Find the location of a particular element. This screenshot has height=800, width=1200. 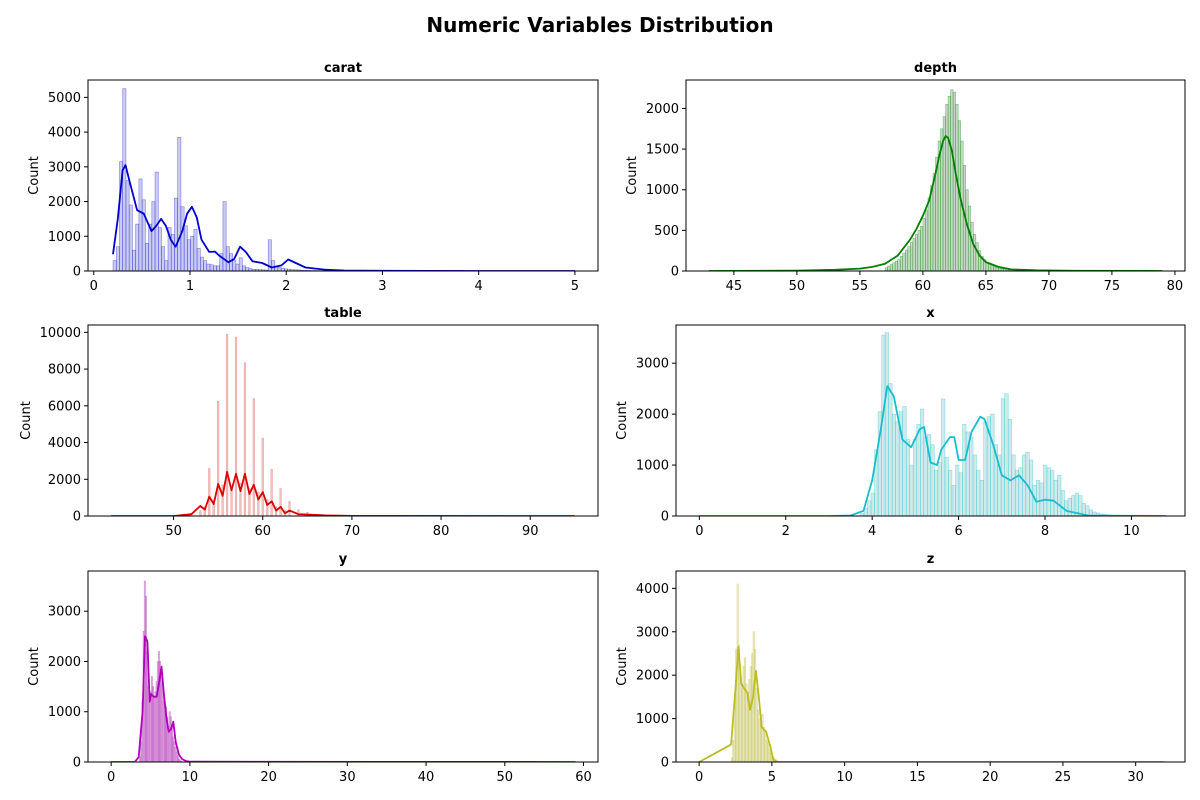

x-tick-label: 65 is located at coordinates (986, 286).